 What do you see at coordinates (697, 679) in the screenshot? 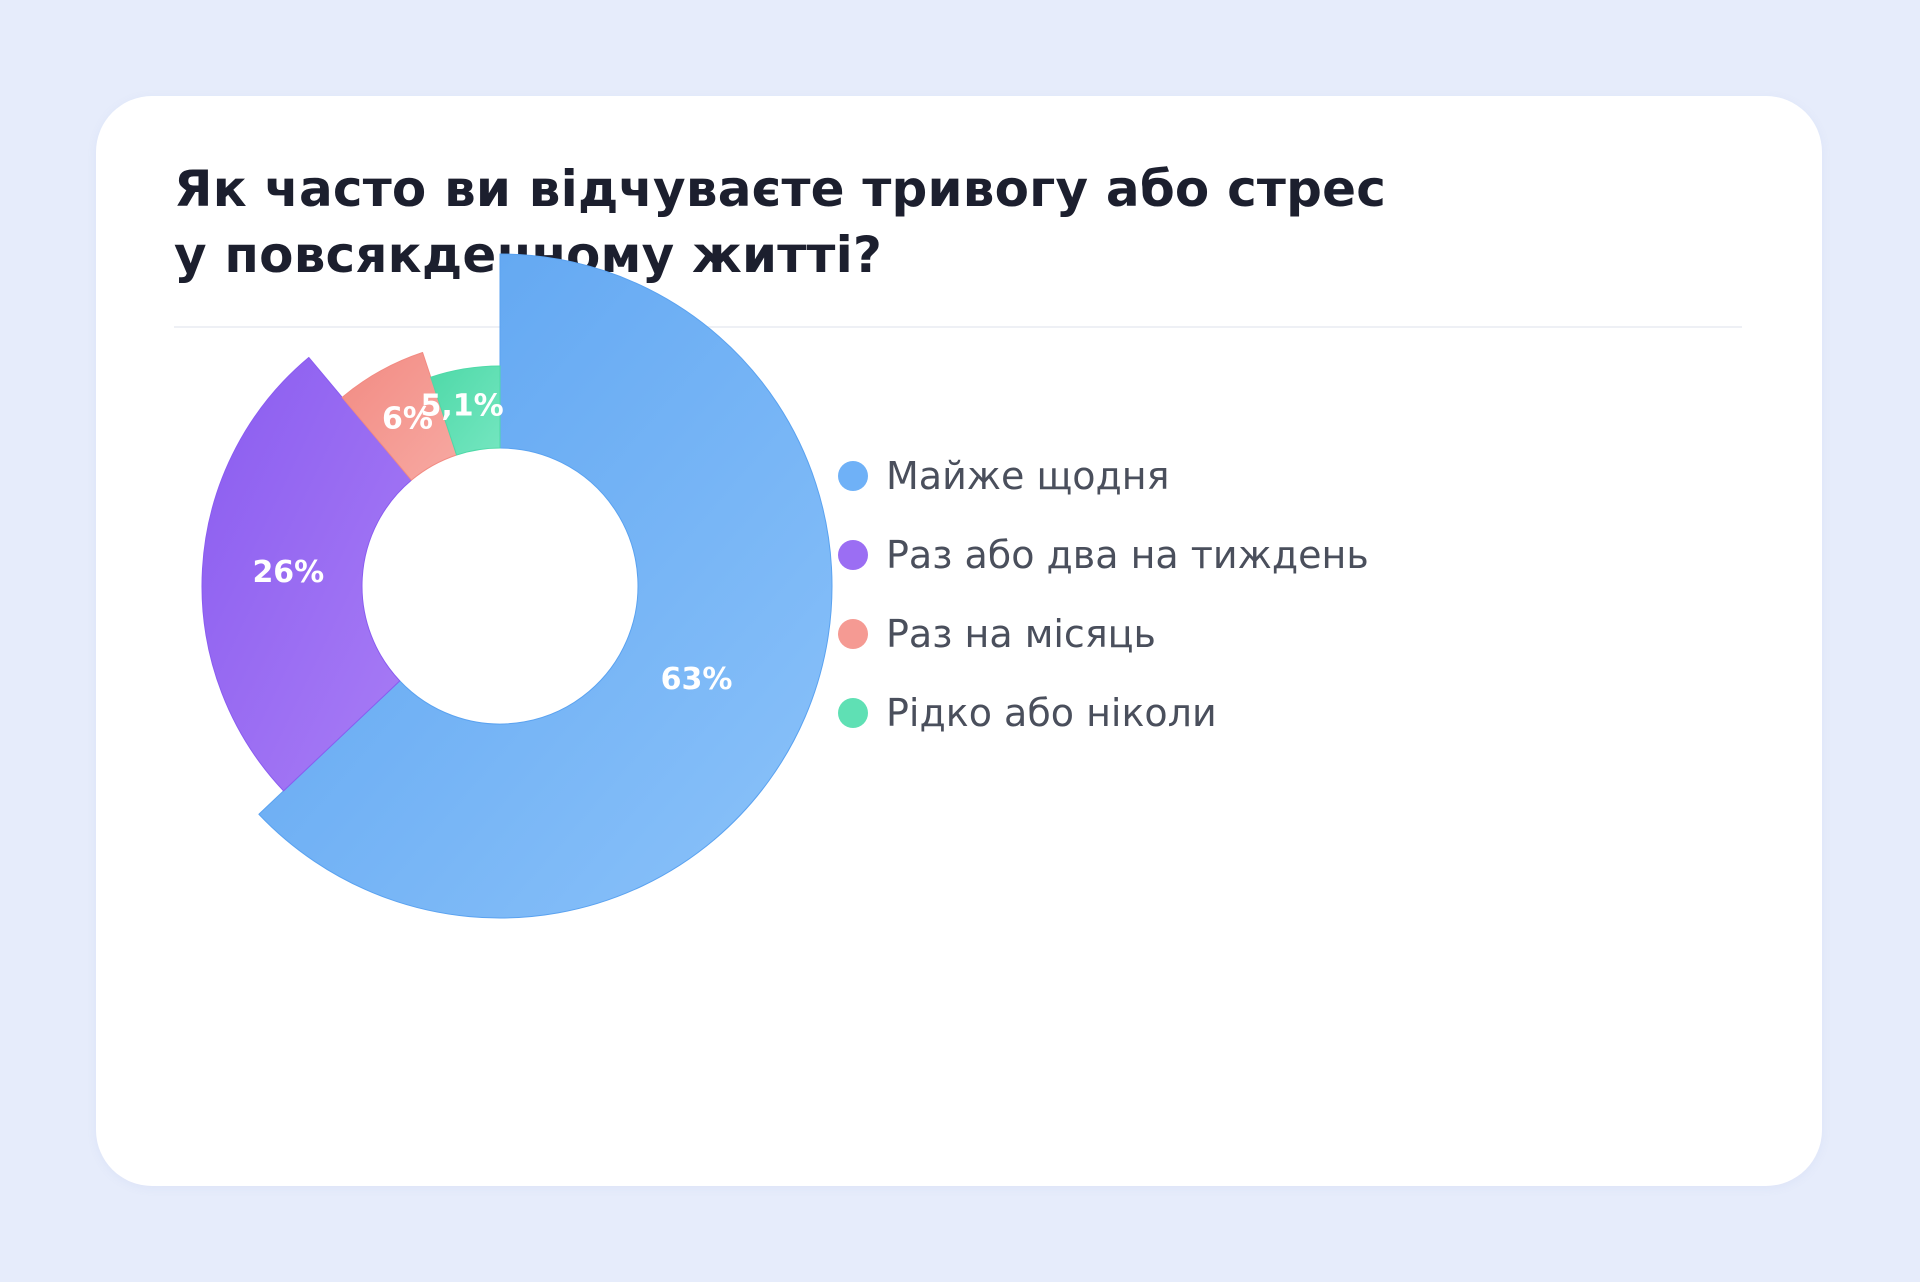
I see `donut-slice-label-1: 63%` at bounding box center [697, 679].